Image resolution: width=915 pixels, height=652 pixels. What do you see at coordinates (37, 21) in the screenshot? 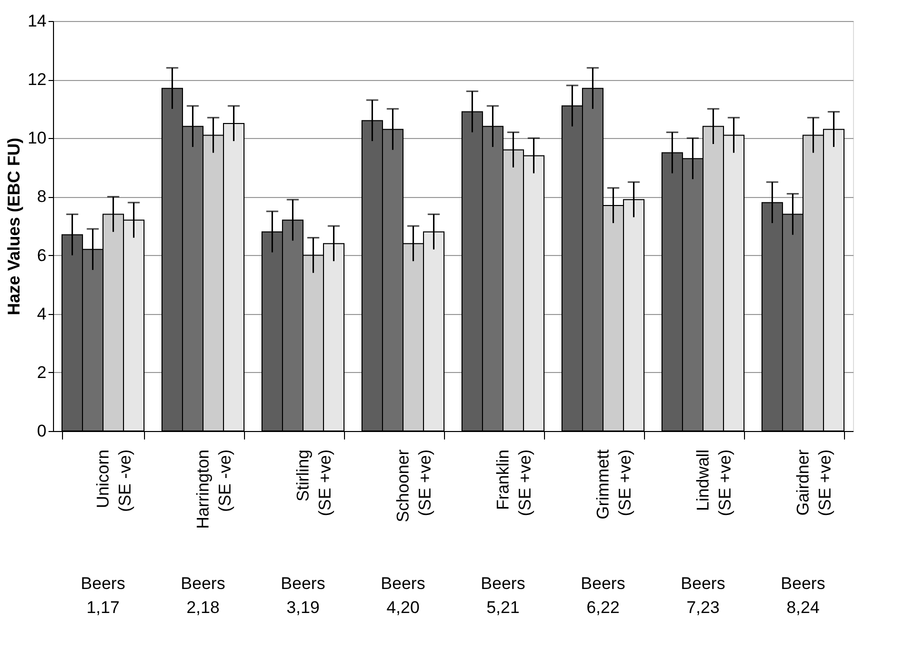
I see `y-tick-label: 14` at bounding box center [37, 21].